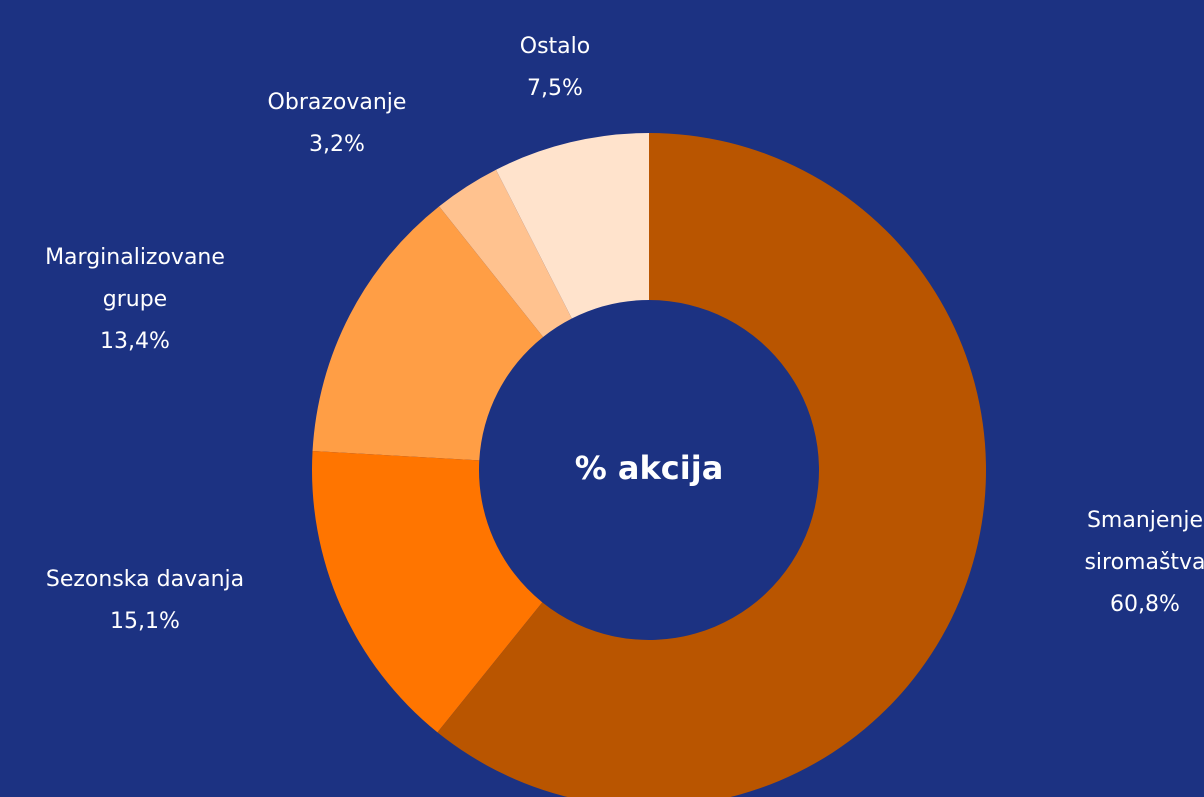 Image resolution: width=1204 pixels, height=797 pixels. What do you see at coordinates (135, 341) in the screenshot?
I see `value-label: 13,4%` at bounding box center [135, 341].